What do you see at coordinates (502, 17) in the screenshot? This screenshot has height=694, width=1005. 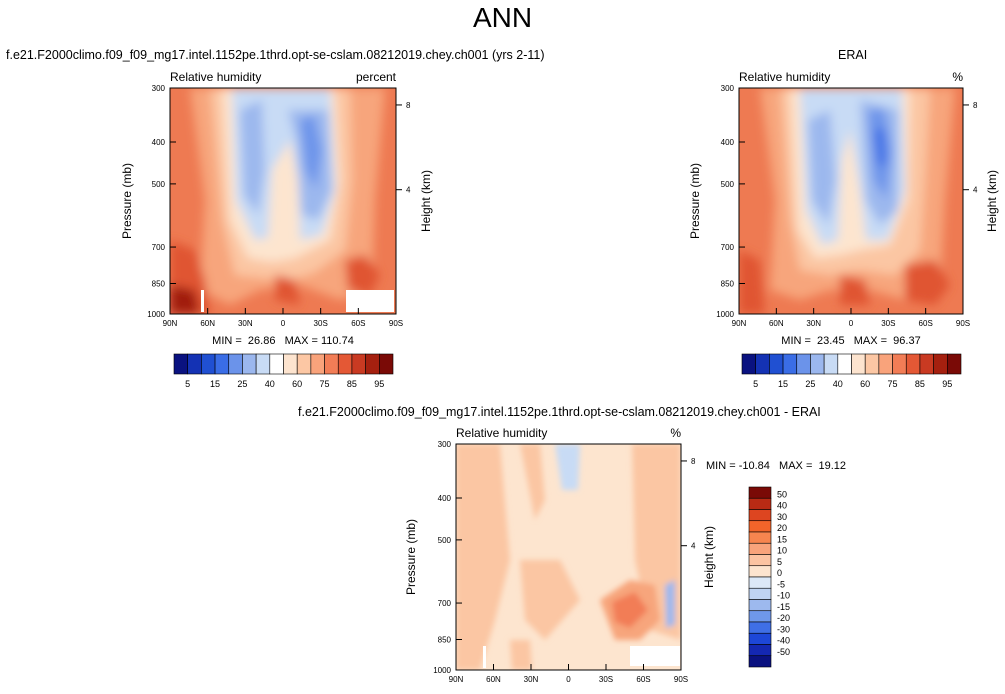 I see `page-title: ANN` at bounding box center [502, 17].